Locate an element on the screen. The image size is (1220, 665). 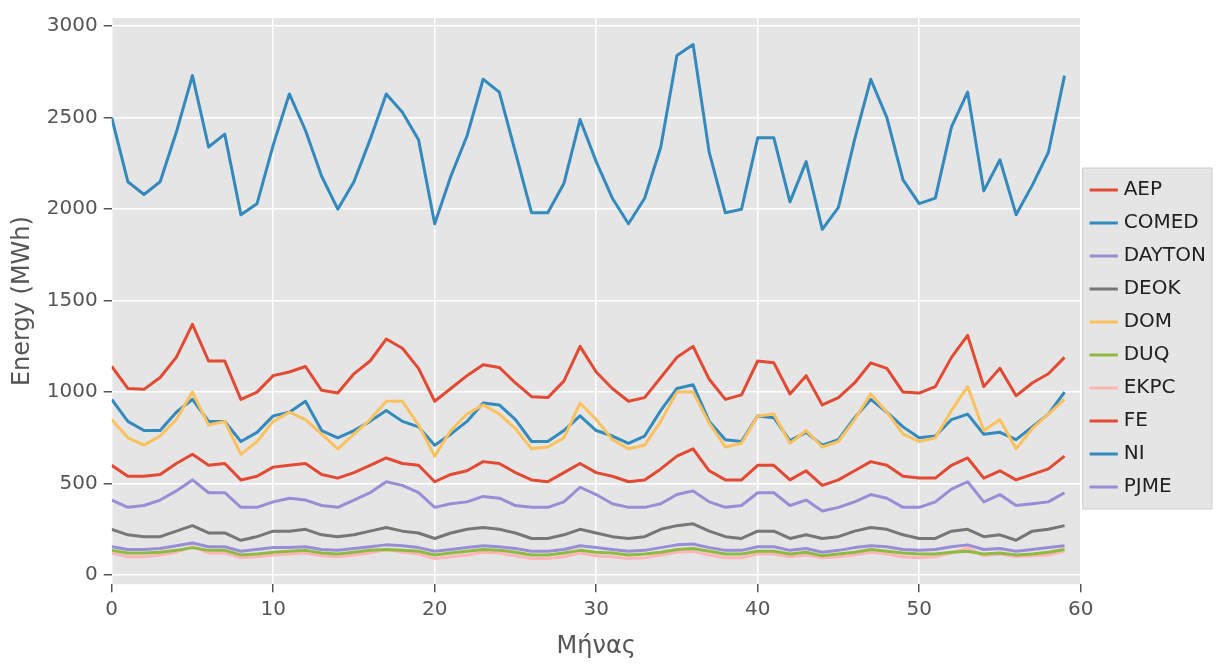
legend-label: DUQ is located at coordinates (1146, 353).